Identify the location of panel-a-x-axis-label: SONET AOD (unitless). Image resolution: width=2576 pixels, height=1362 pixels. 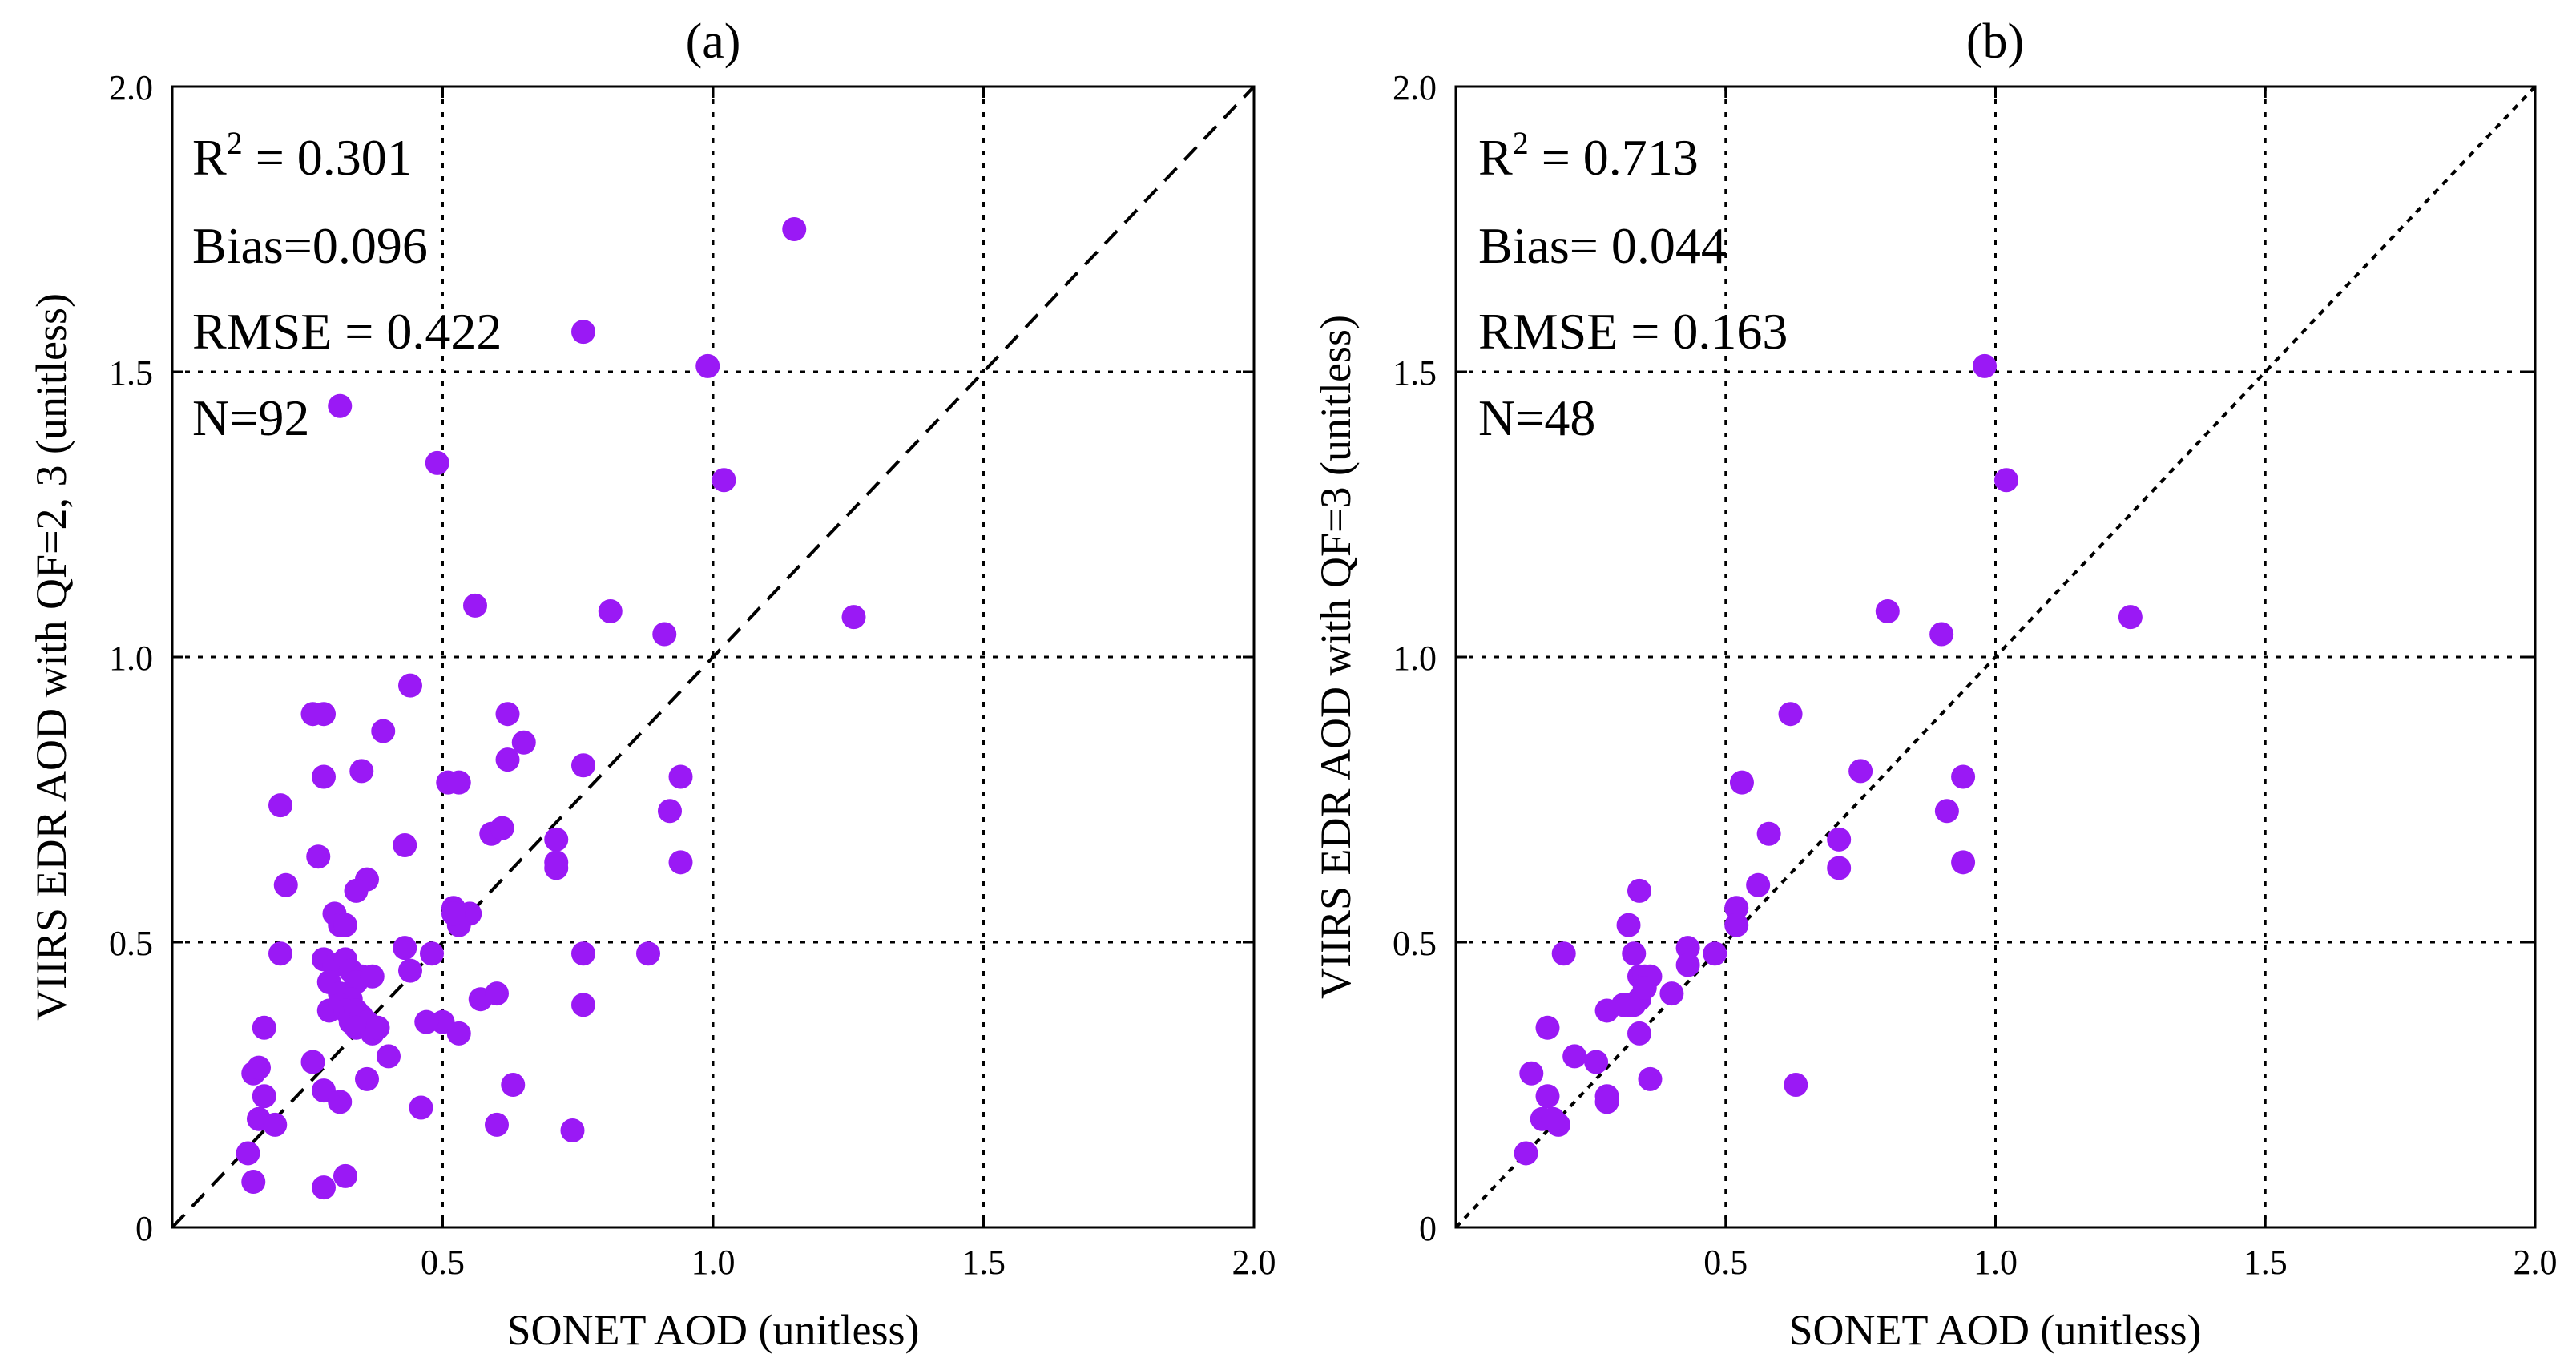
(712, 1330).